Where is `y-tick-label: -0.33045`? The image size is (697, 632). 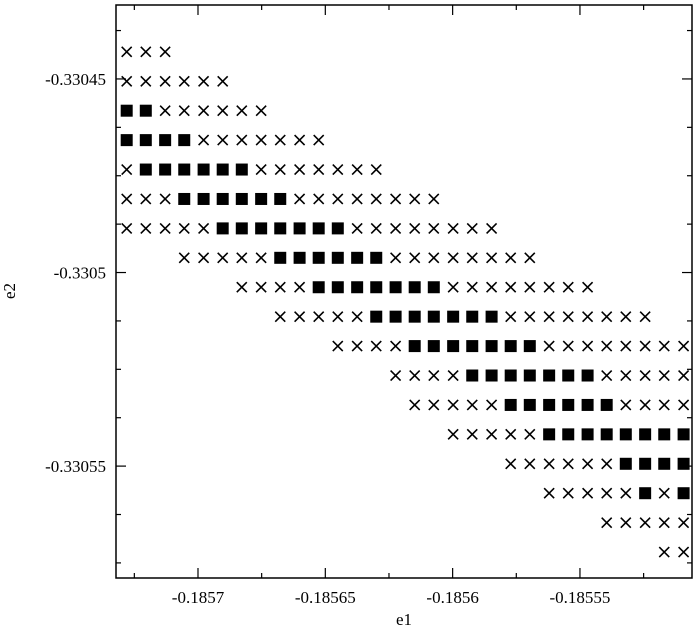
y-tick-label: -0.33045 is located at coordinates (75, 79).